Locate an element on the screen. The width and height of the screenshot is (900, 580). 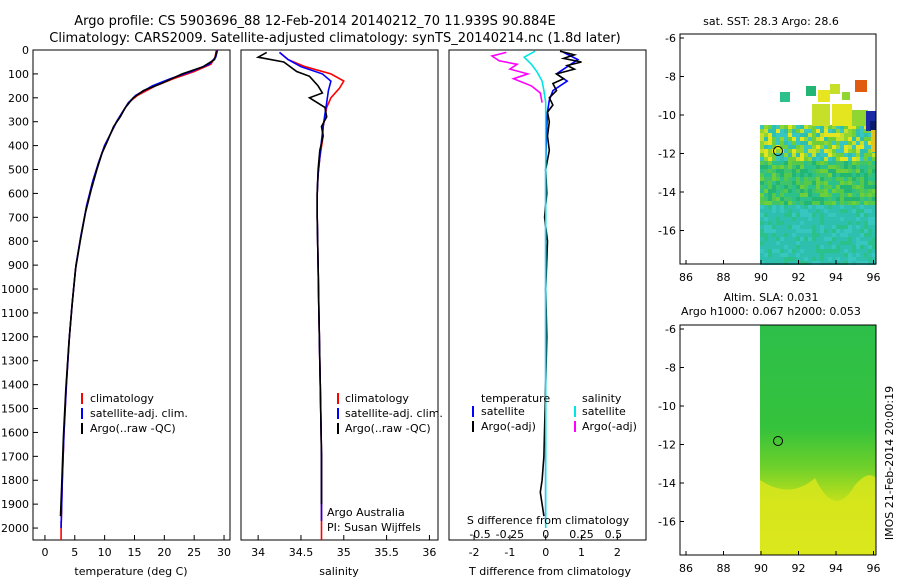
legend-label-satellite: satellite-adj. clim. is located at coordinates (139, 413).